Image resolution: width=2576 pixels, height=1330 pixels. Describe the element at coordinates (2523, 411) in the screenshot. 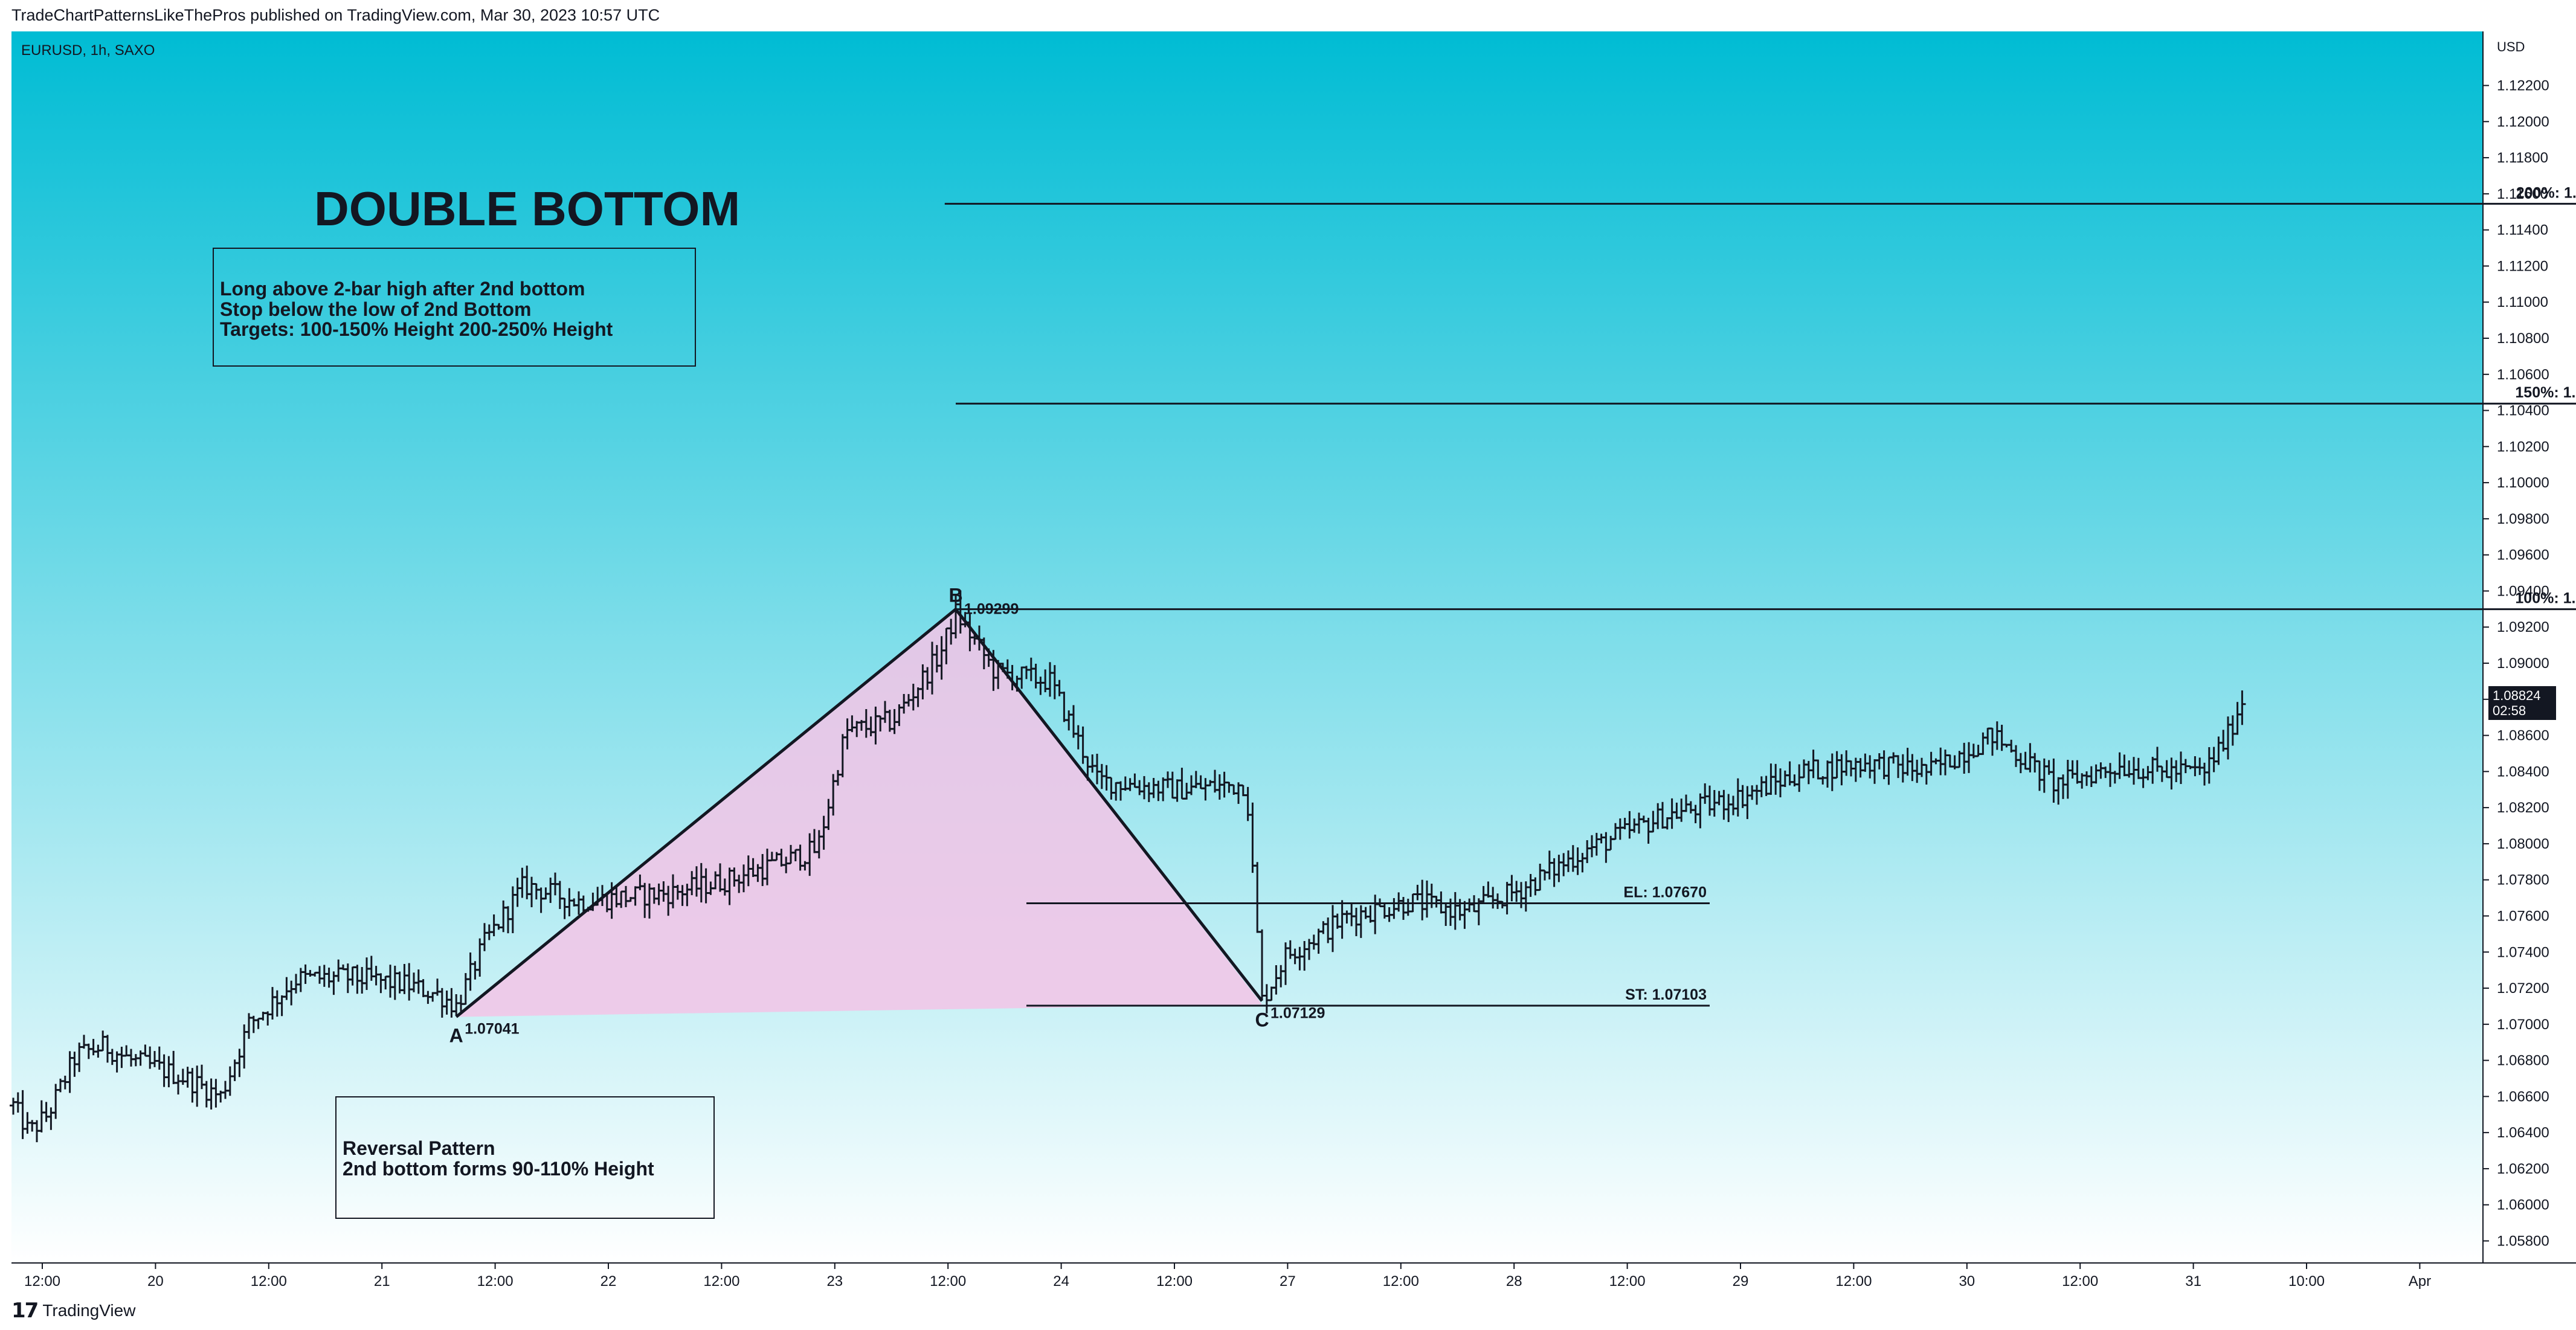

I see `y-tick-label: 1.10400` at that location.